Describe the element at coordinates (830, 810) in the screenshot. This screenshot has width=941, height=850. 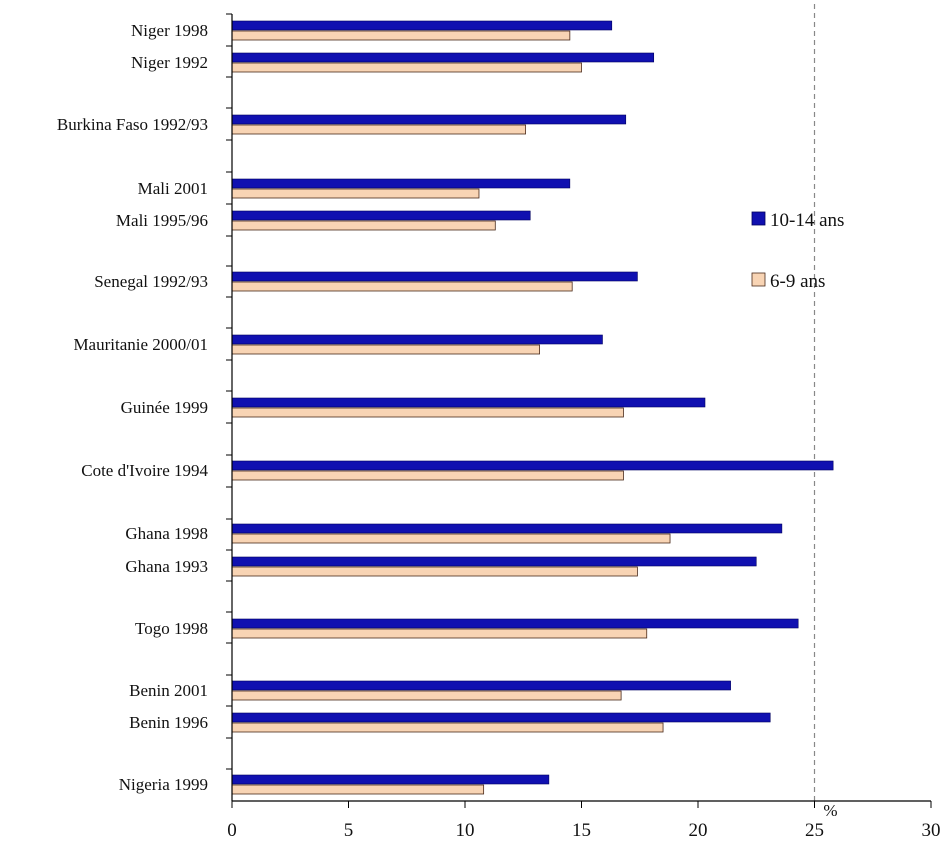
I see `x-unit-label: %` at that location.